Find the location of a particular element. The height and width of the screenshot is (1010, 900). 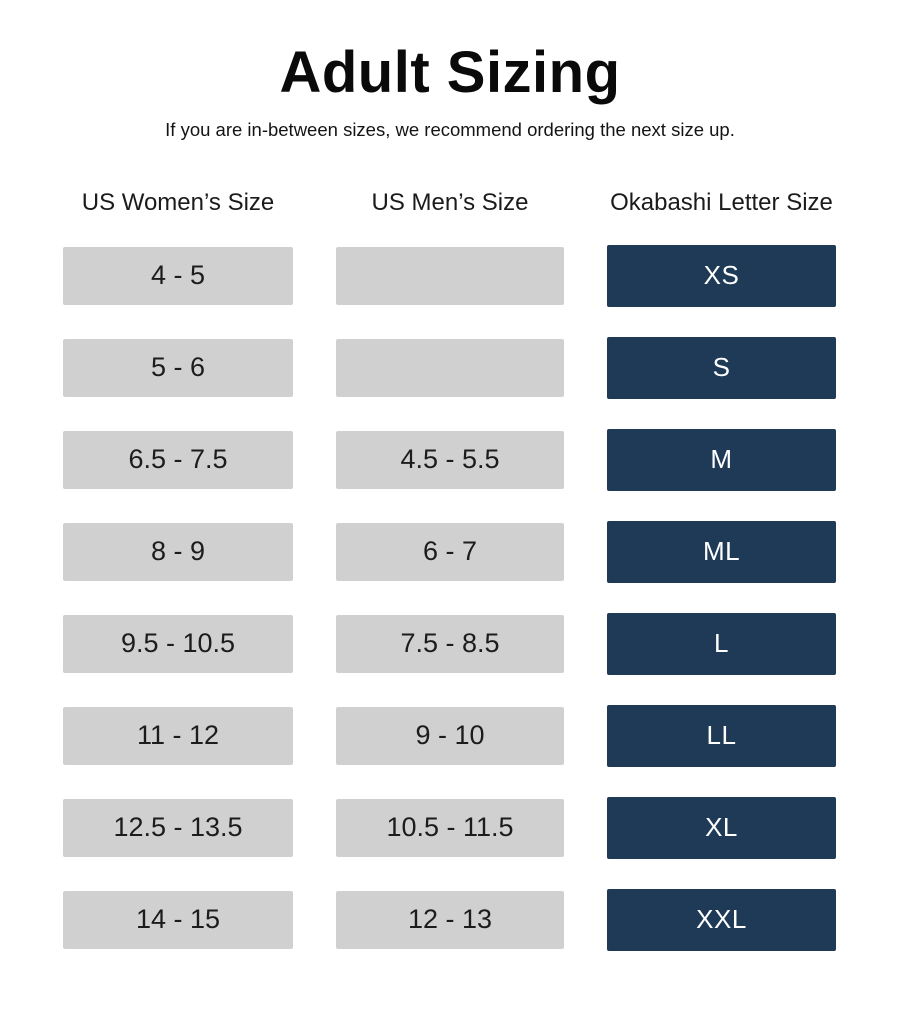

table-row: 8 - 9 6 - 7 ML is located at coordinates (450, 551).